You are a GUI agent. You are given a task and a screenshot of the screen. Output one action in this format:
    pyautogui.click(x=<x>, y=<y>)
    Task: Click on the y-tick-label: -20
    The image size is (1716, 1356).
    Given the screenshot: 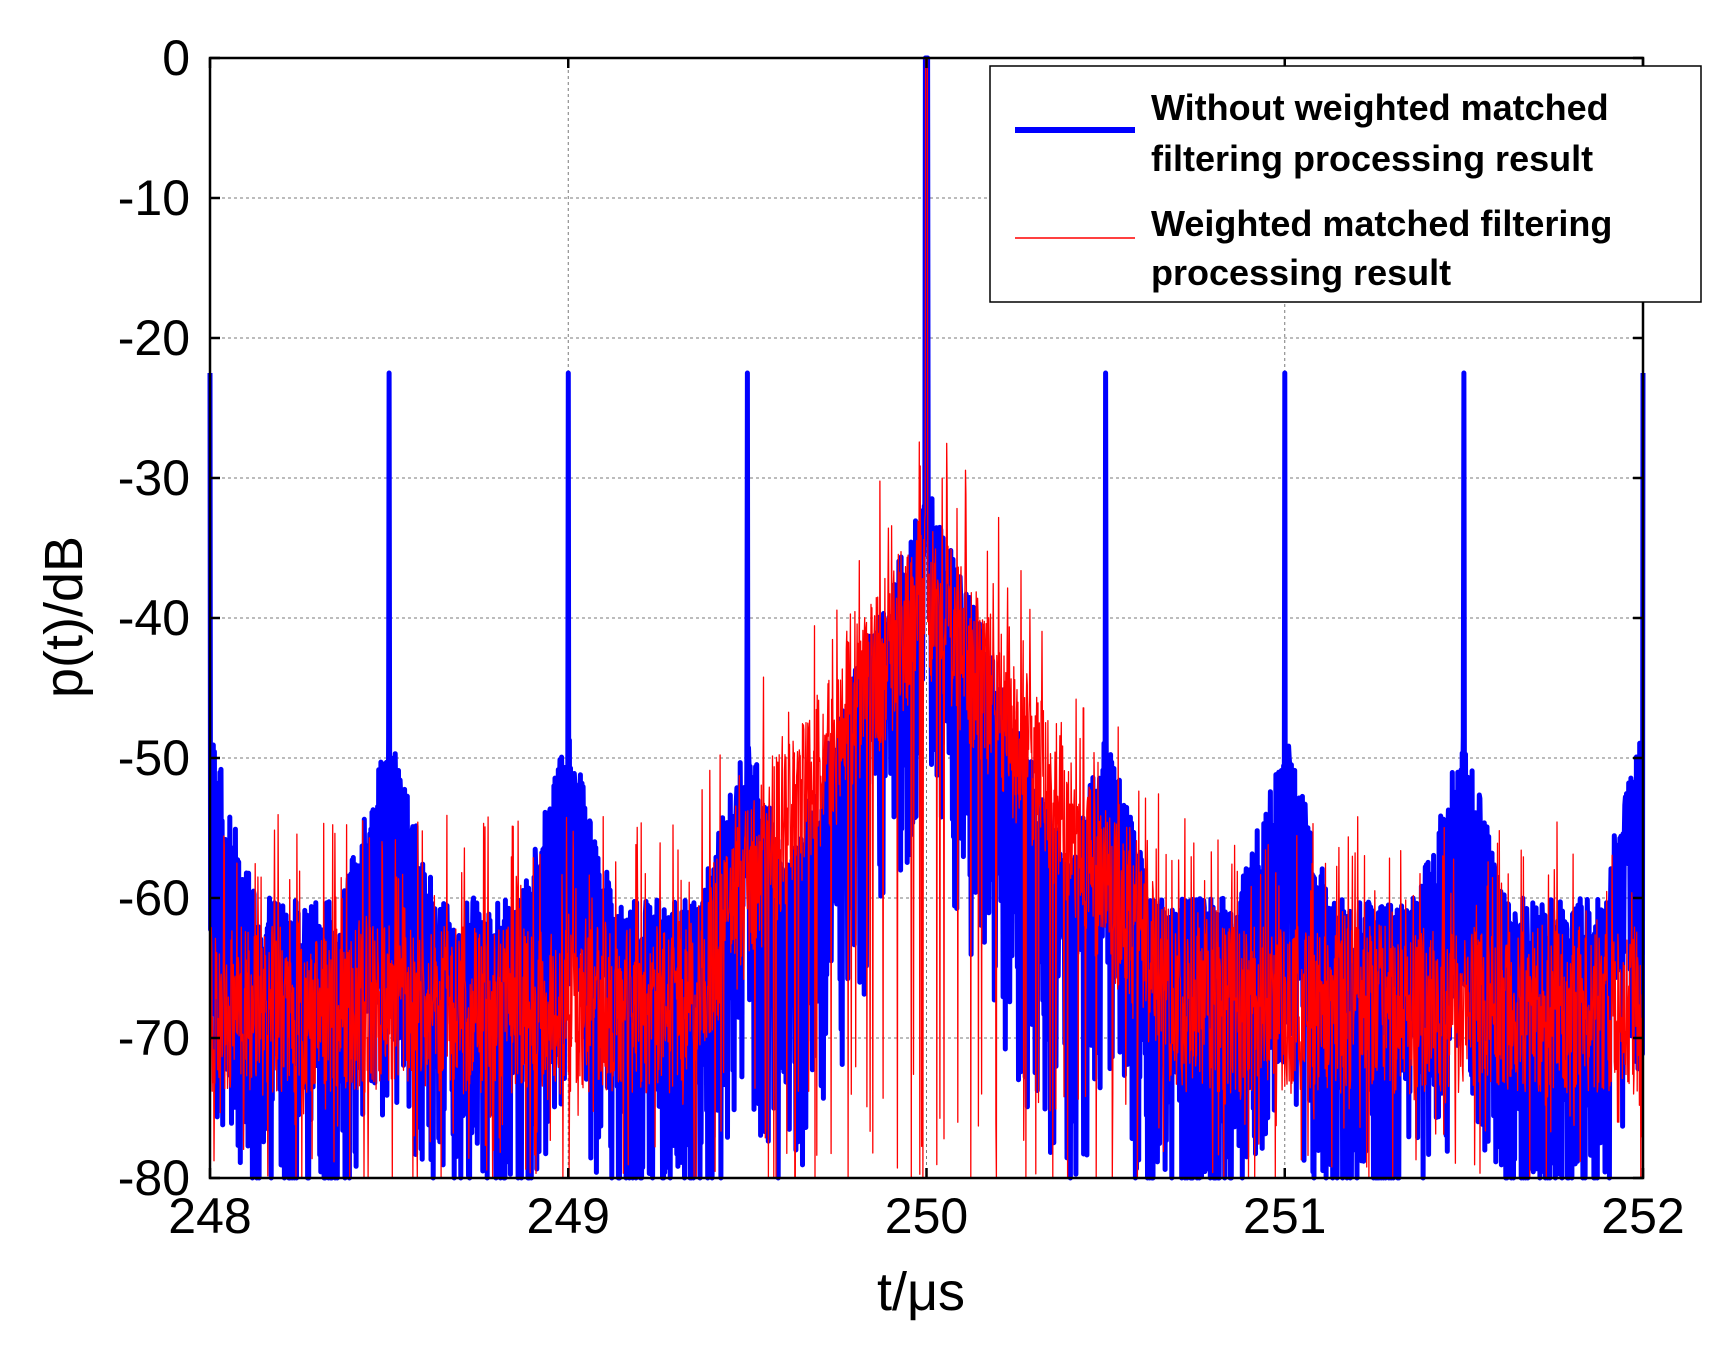 What is the action you would take?
    pyautogui.click(x=154, y=338)
    